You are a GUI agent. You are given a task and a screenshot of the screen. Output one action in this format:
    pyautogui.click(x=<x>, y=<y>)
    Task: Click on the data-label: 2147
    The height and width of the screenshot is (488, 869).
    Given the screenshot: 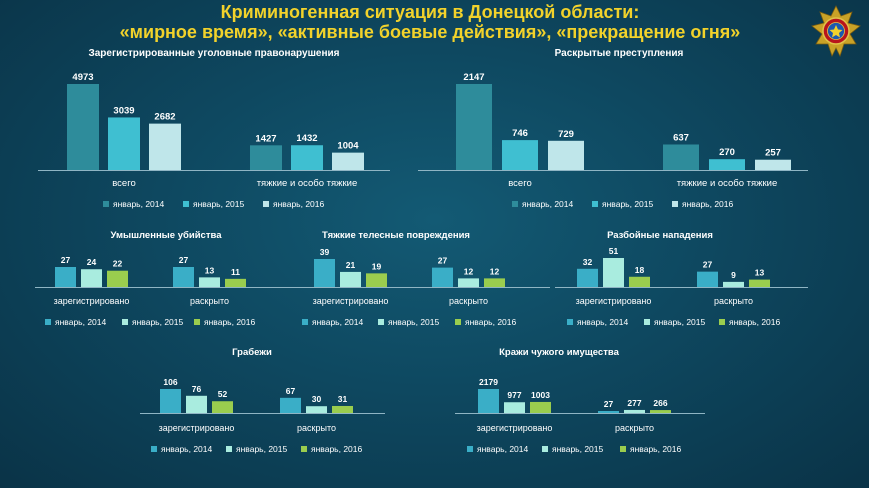 What is the action you would take?
    pyautogui.click(x=473, y=77)
    